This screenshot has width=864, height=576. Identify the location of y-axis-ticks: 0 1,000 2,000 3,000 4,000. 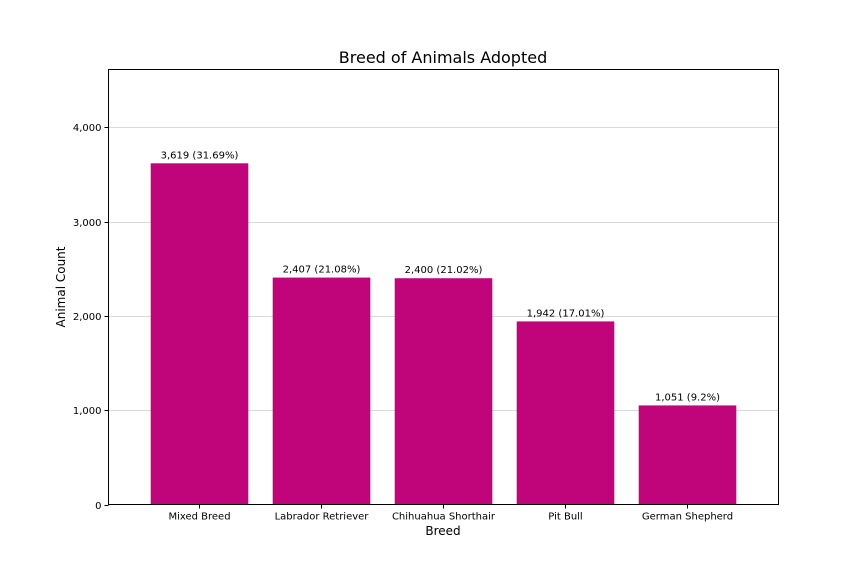
(91, 317).